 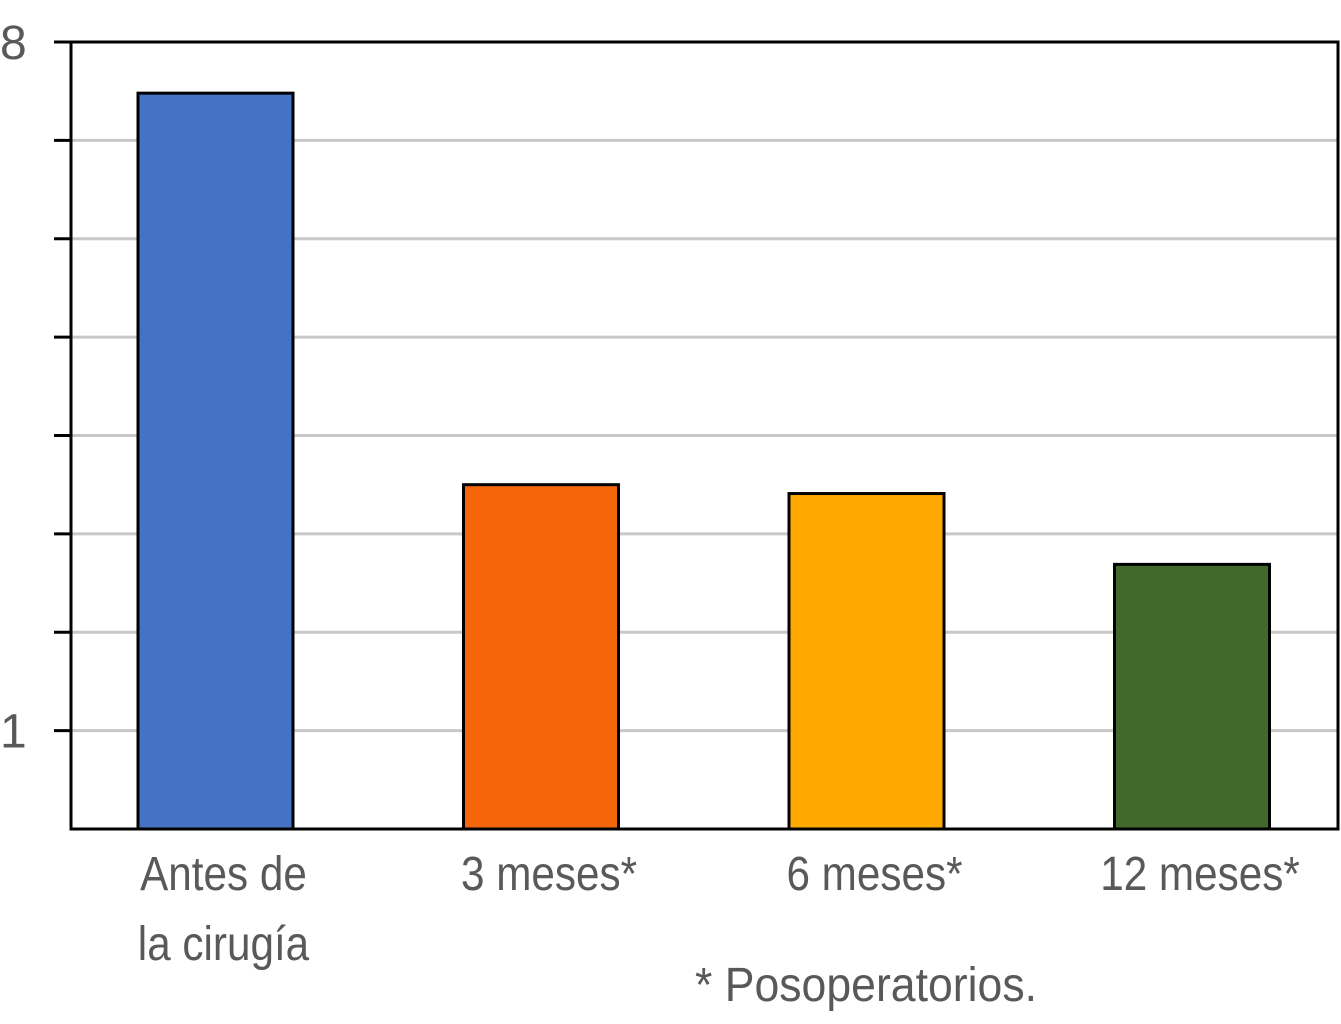 What do you see at coordinates (13, 43) in the screenshot?
I see `y-tick-label: 8` at bounding box center [13, 43].